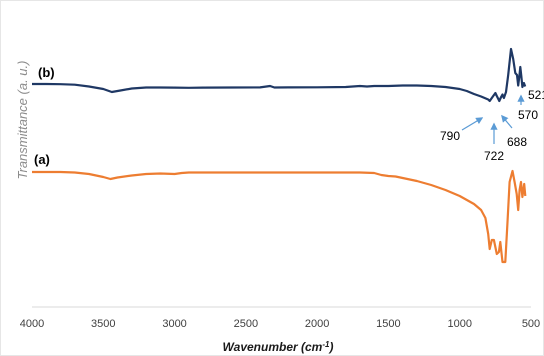 Image resolution: width=544 pixels, height=356 pixels. I want to click on x-tick-label: 1500, so click(388, 324).